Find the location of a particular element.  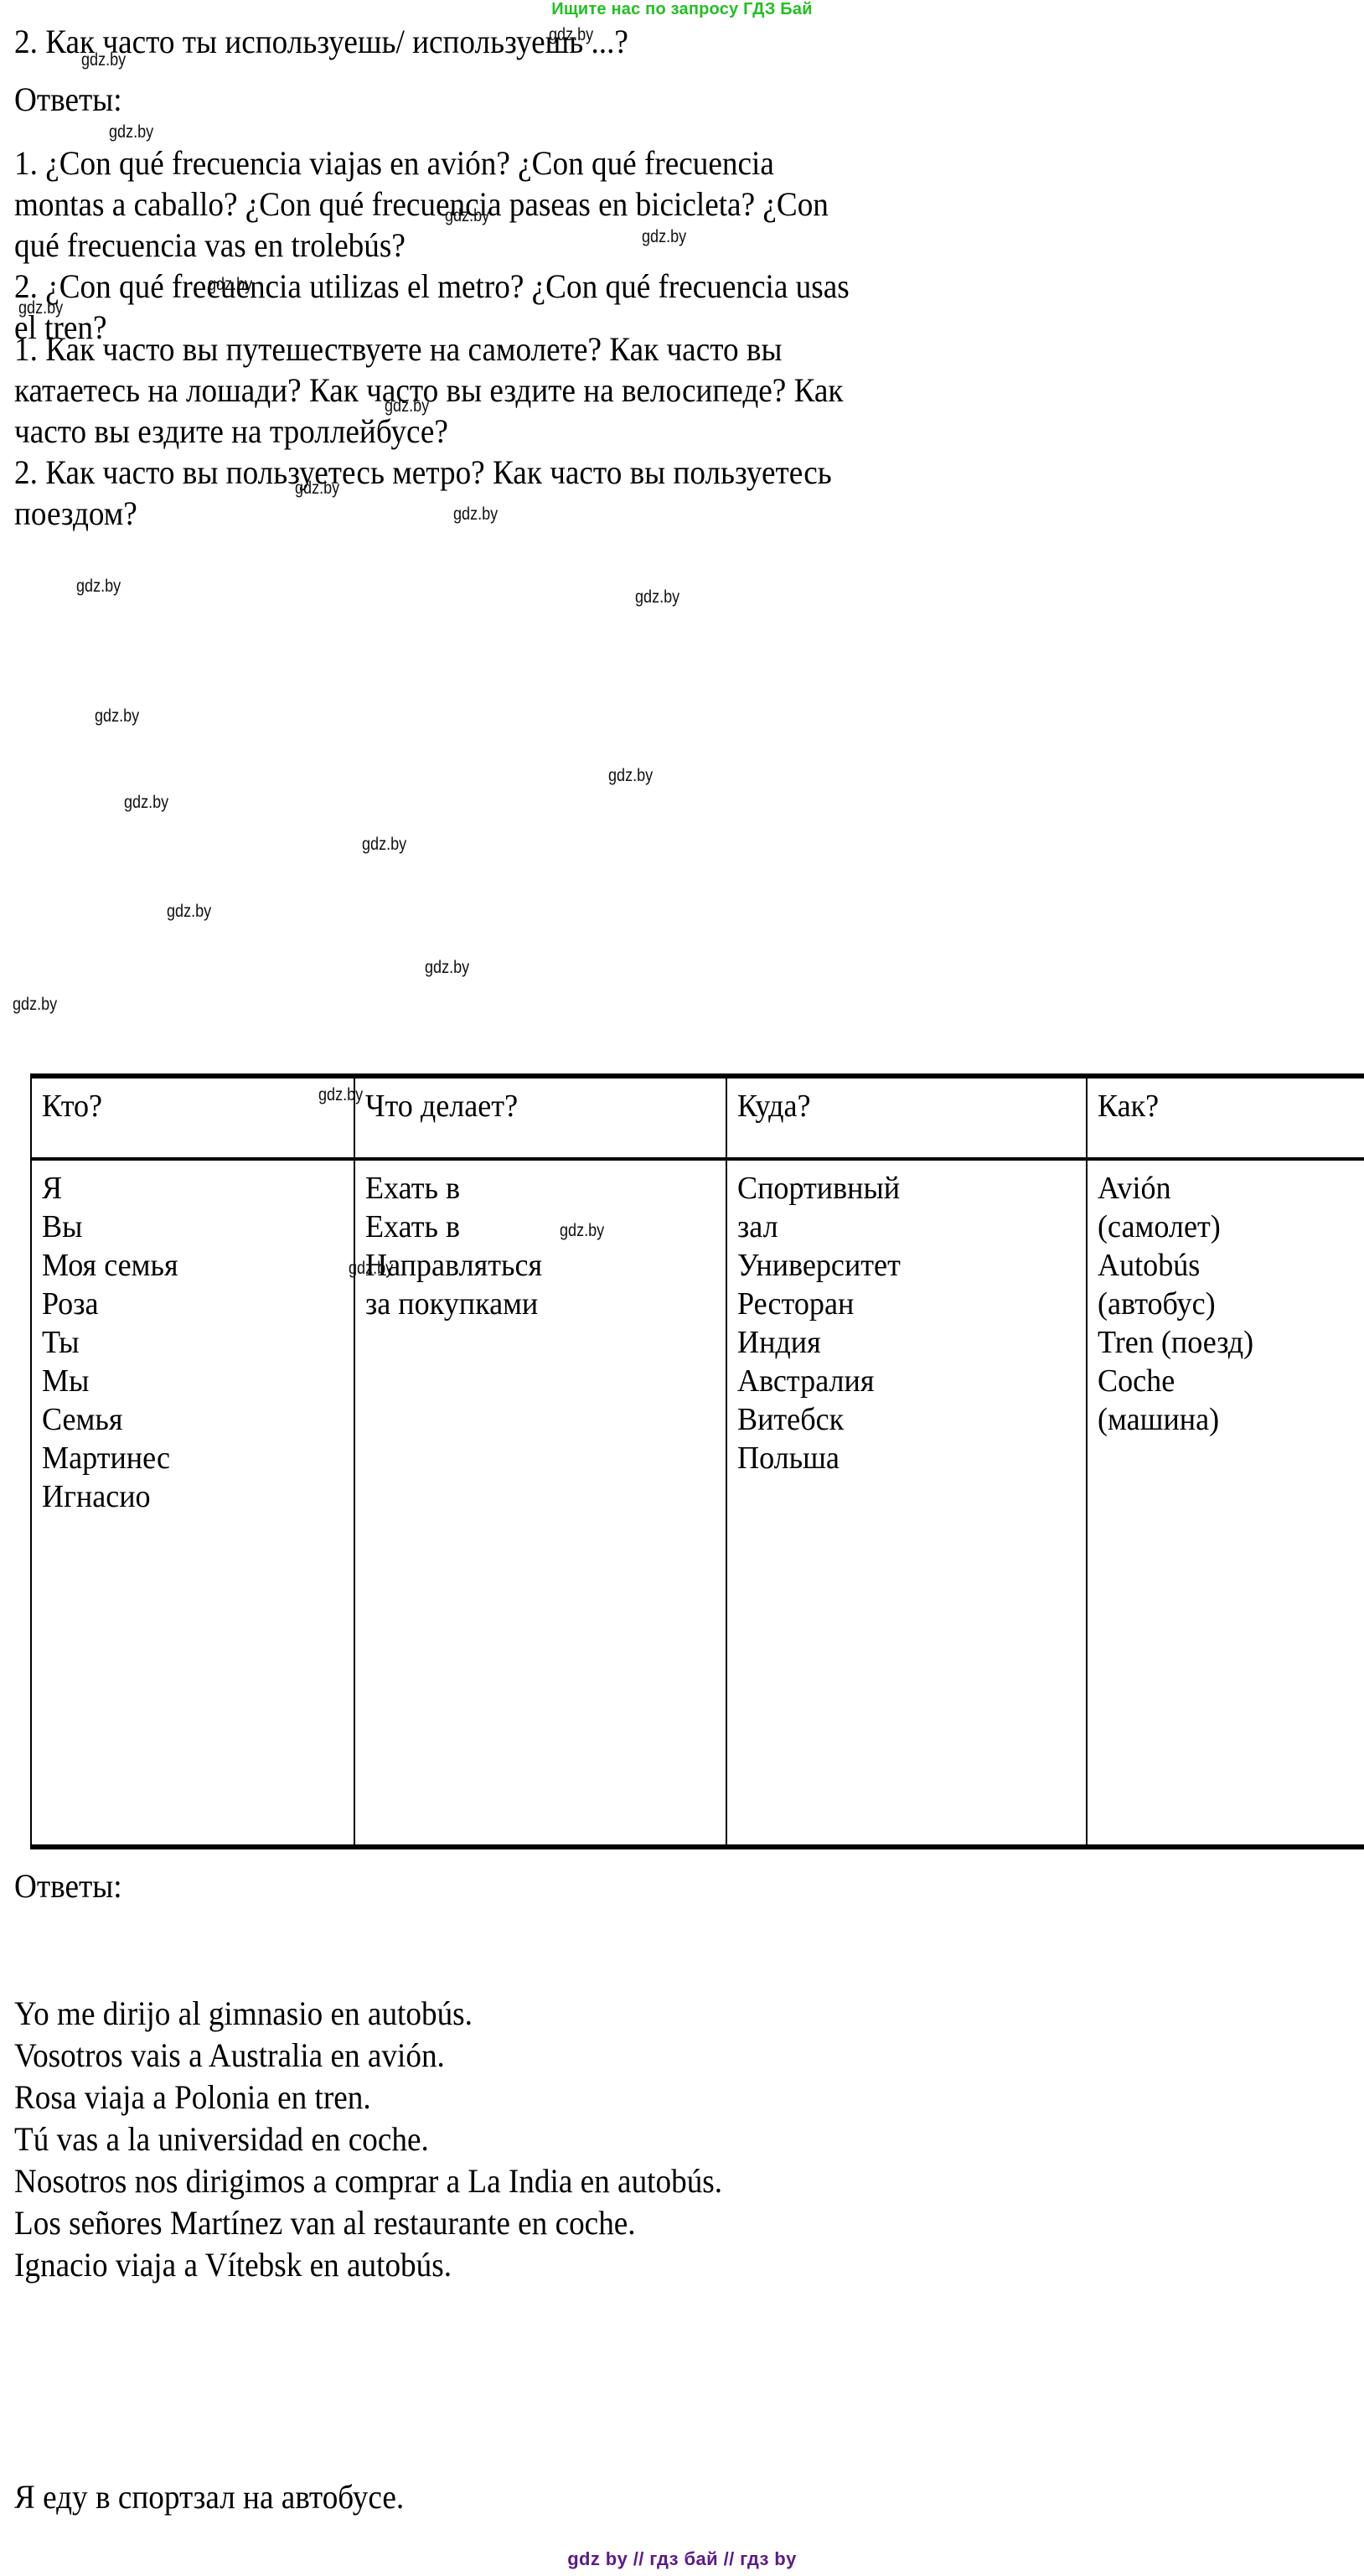

table-item: Avión is located at coordinates (1135, 1188).